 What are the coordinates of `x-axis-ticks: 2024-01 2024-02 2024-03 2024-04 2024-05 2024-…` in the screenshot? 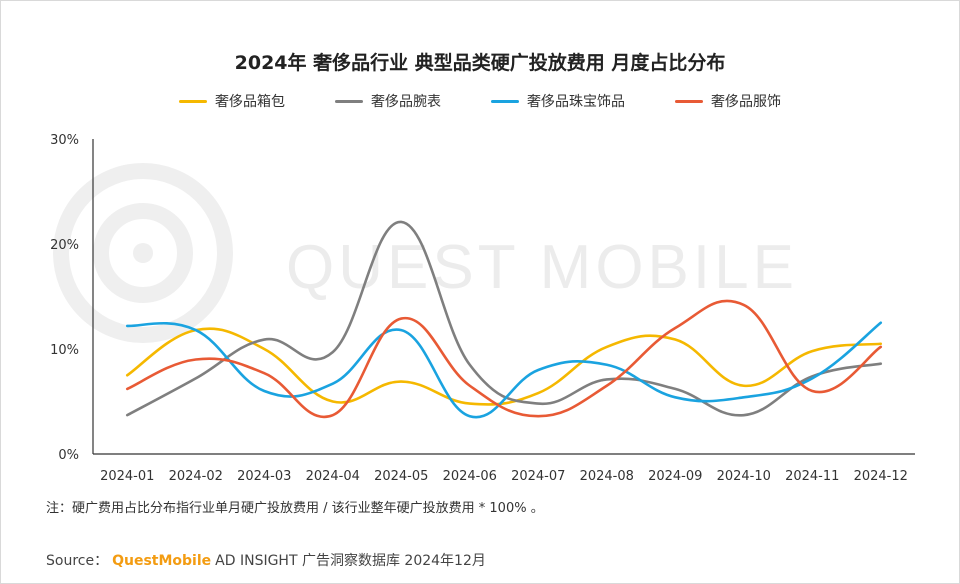 It's located at (504, 476).